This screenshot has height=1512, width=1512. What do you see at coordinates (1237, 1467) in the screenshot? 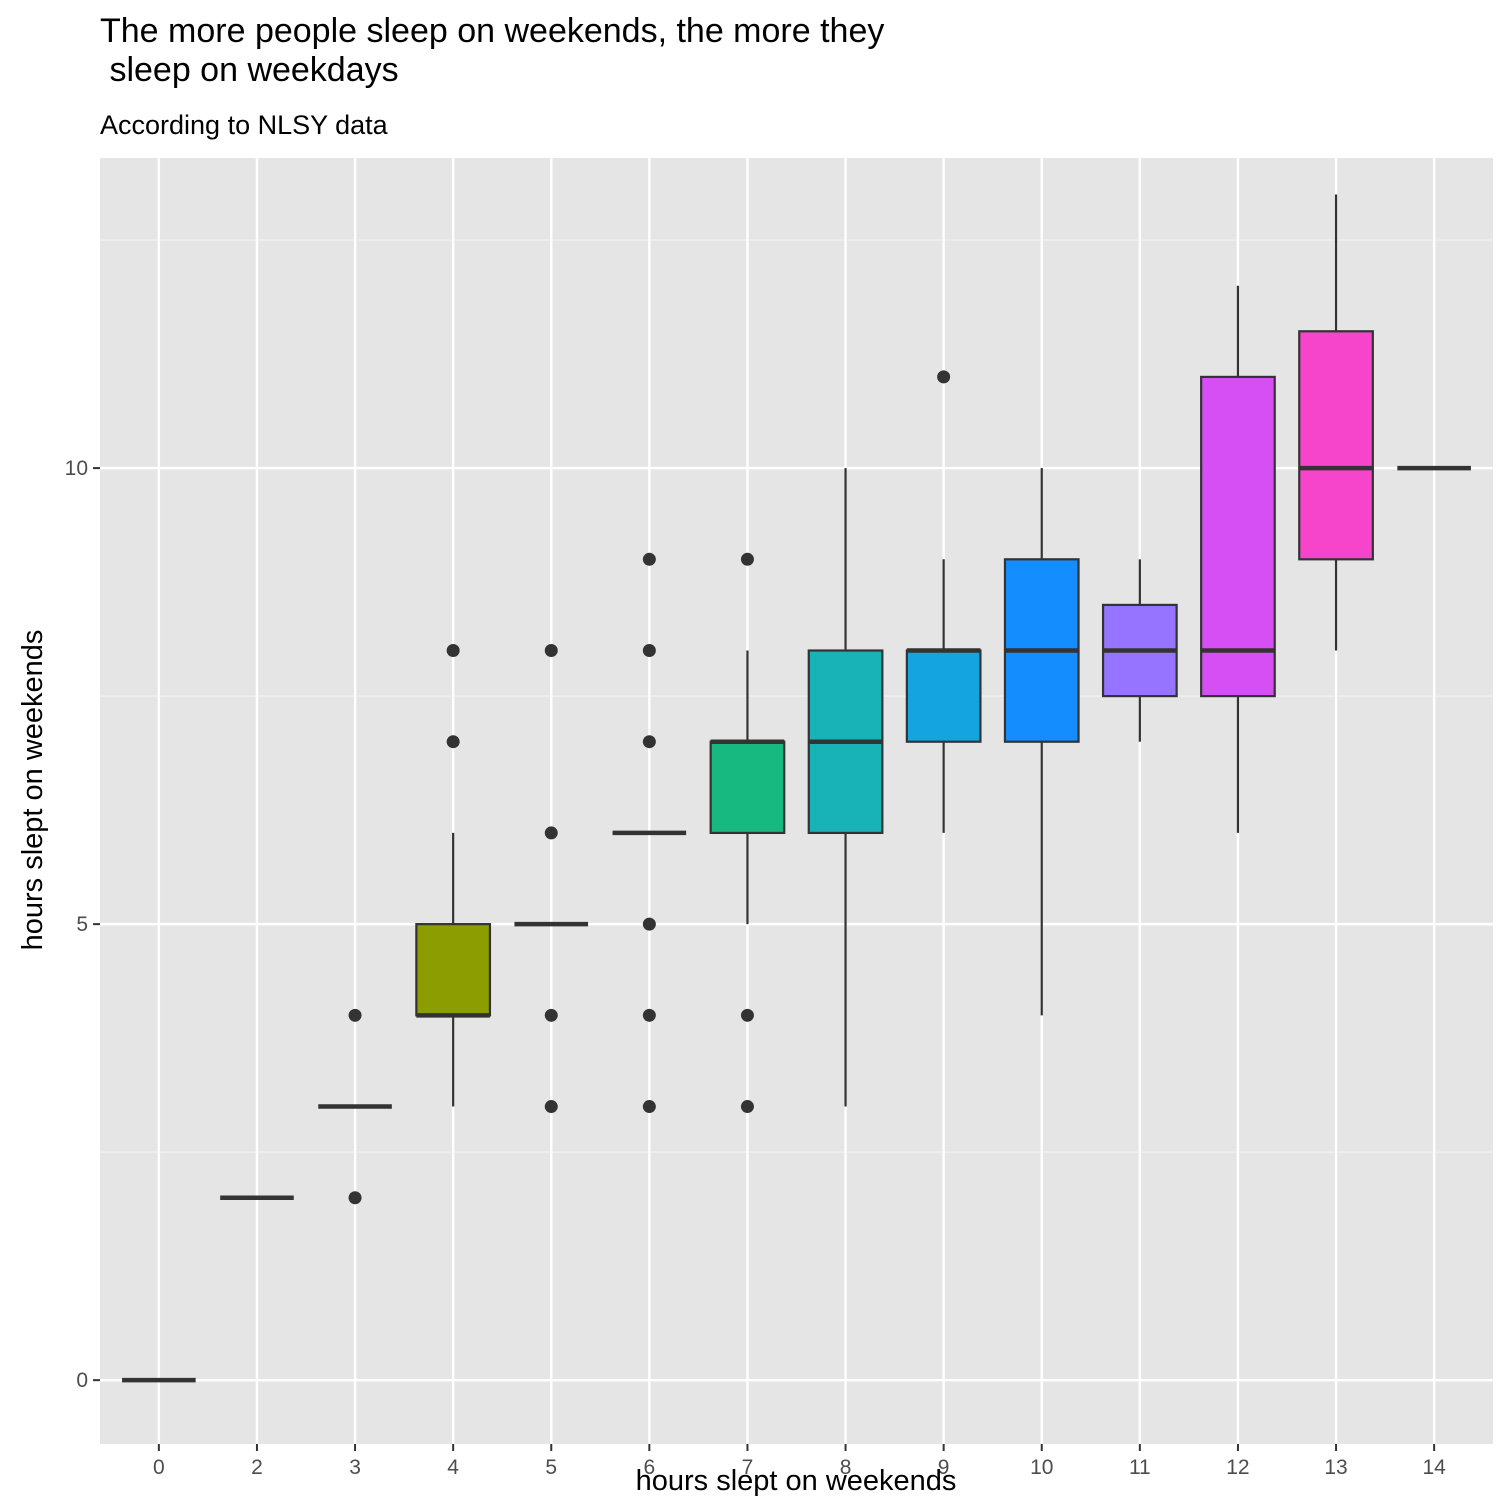
I see `x-tick-label: 12` at bounding box center [1237, 1467].